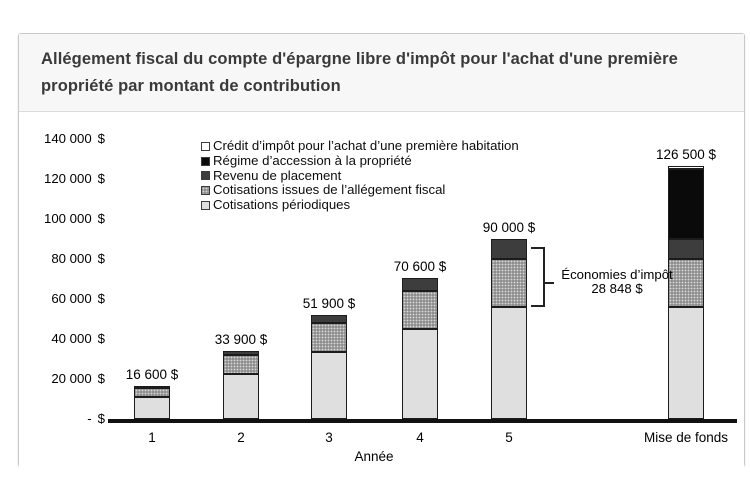 The width and height of the screenshot is (750, 500). Describe the element at coordinates (191, 86) in the screenshot. I see `chart-title-line-2: propriété par montant de contribution` at that location.